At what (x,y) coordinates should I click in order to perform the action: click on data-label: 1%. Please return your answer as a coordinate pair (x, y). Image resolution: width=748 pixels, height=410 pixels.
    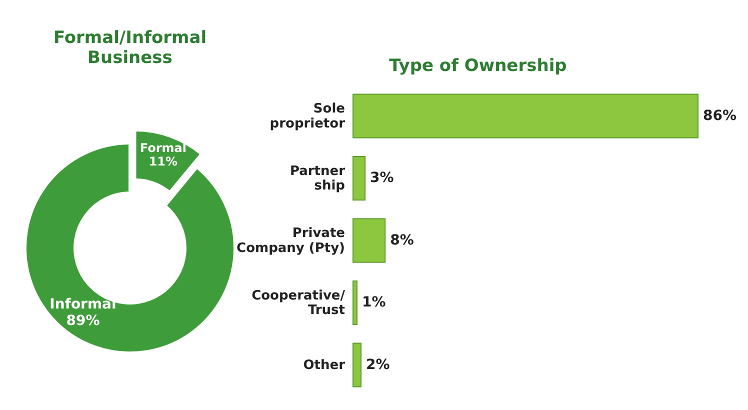
    Looking at the image, I should click on (374, 302).